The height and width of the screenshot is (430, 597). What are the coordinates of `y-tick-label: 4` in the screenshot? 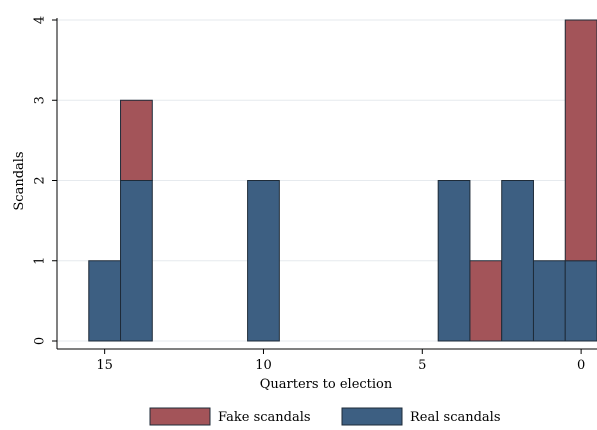 It's located at (40, 20).